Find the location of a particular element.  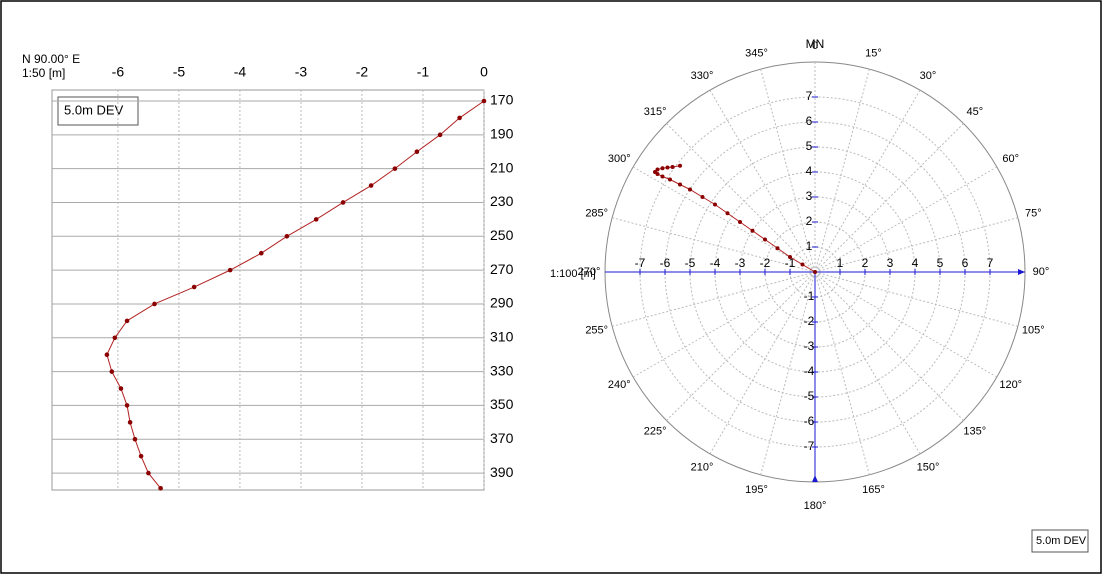

y-tick-label: 170 is located at coordinates (502, 100).